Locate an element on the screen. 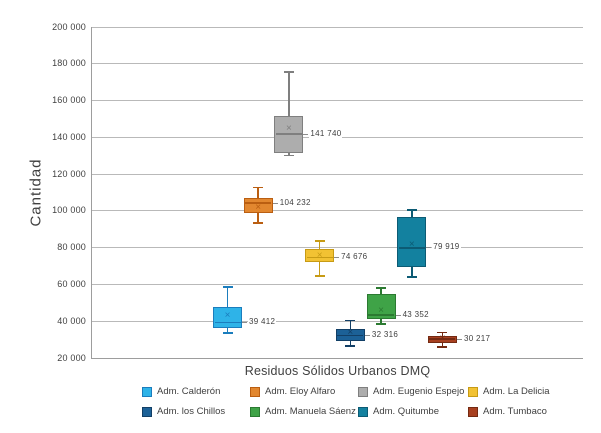 Image resolution: width=601 pixels, height=433 pixels. y-tick-label: 180 000 is located at coordinates (69, 63).